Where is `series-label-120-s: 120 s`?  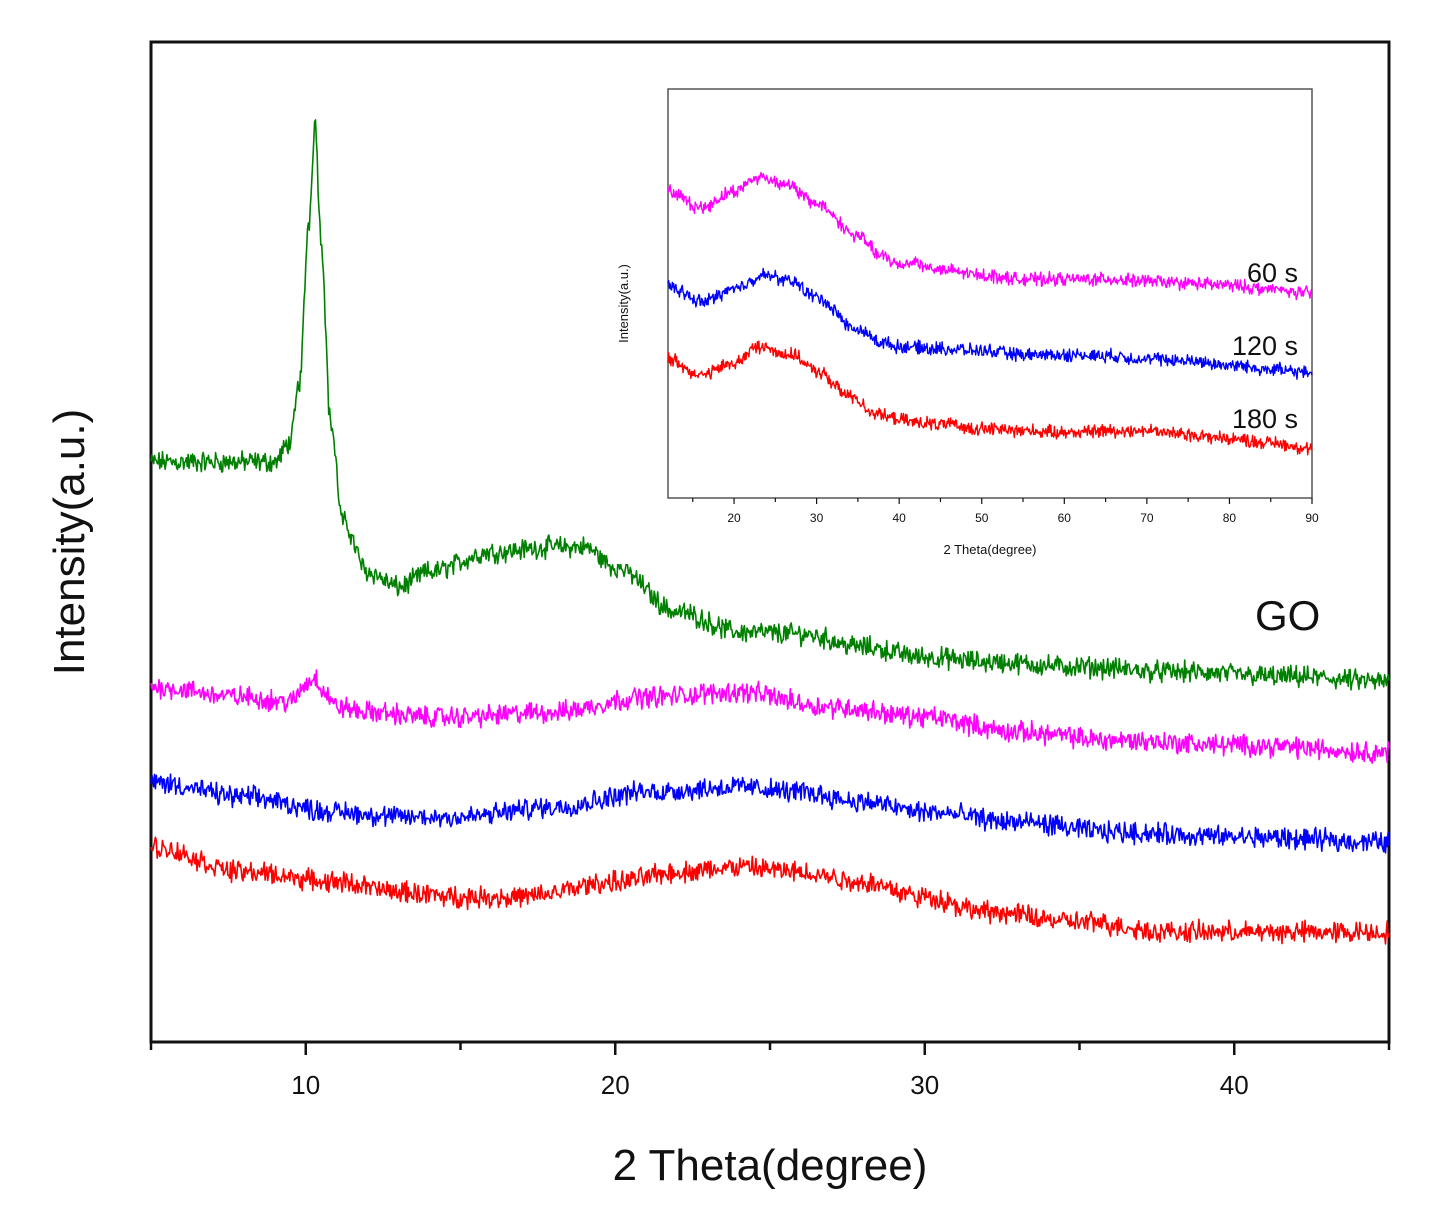
series-label-120-s: 120 s is located at coordinates (1265, 346).